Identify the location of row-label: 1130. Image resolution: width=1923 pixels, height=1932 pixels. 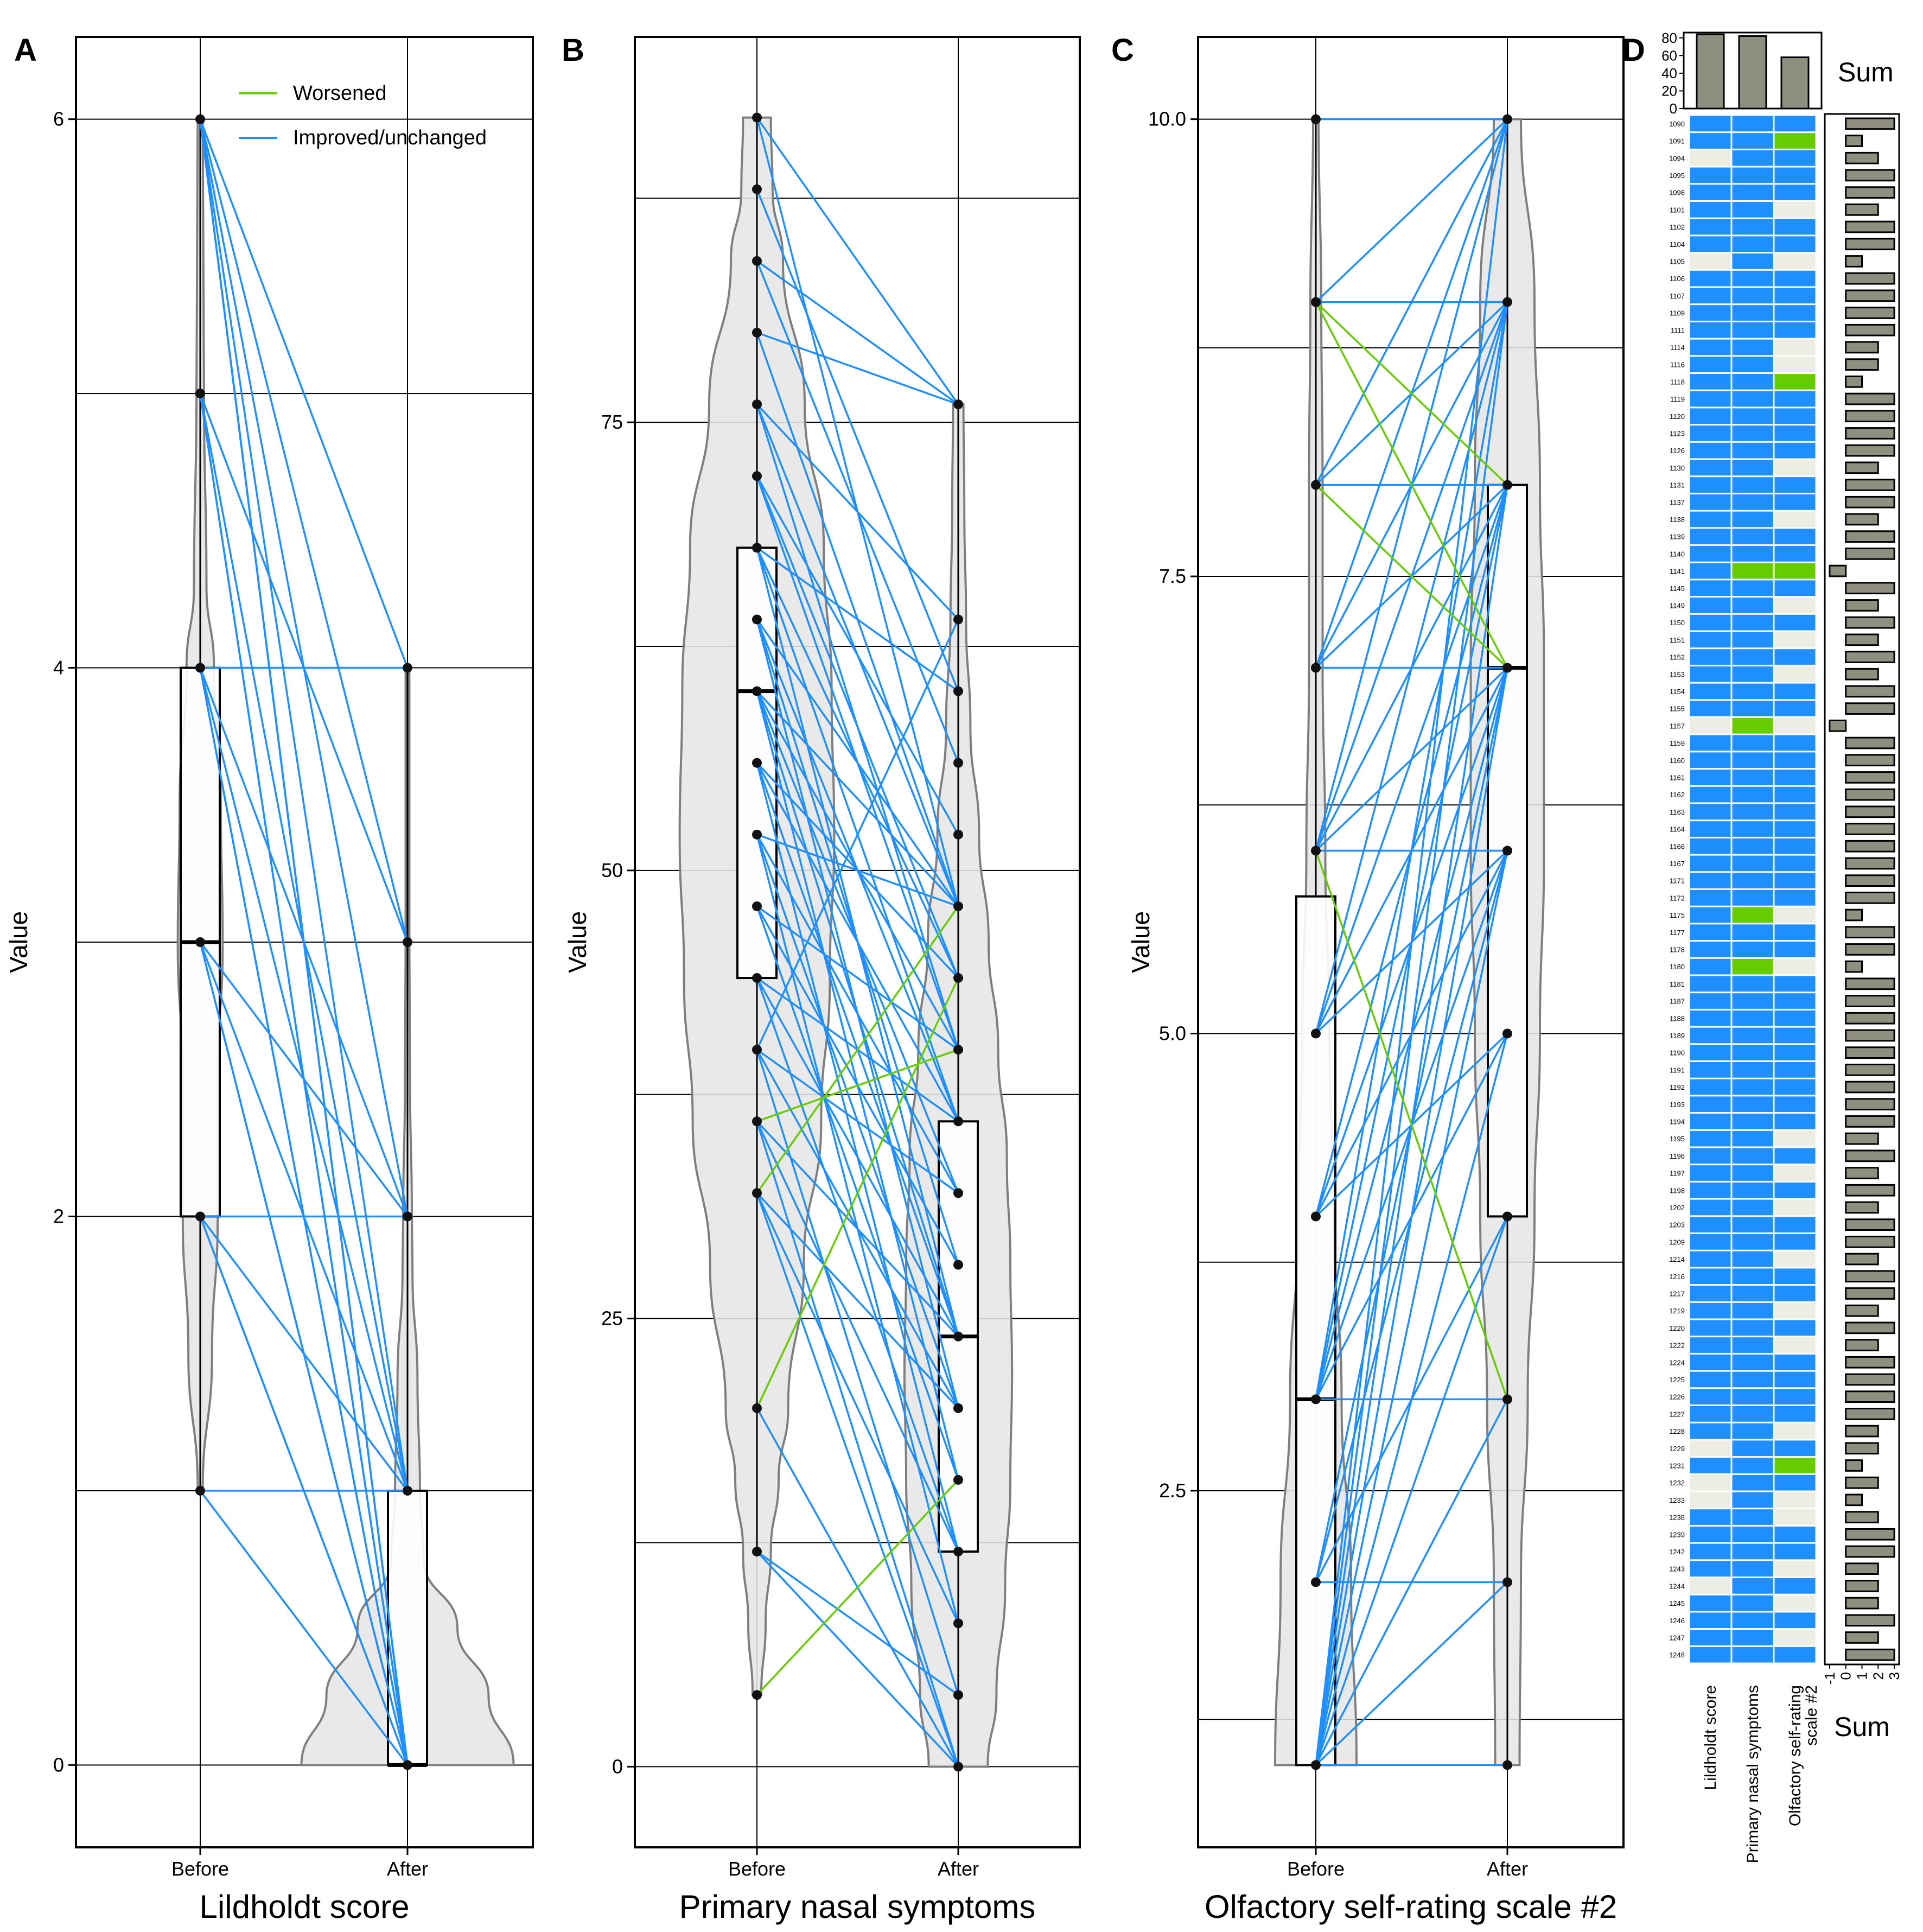
(1677, 468).